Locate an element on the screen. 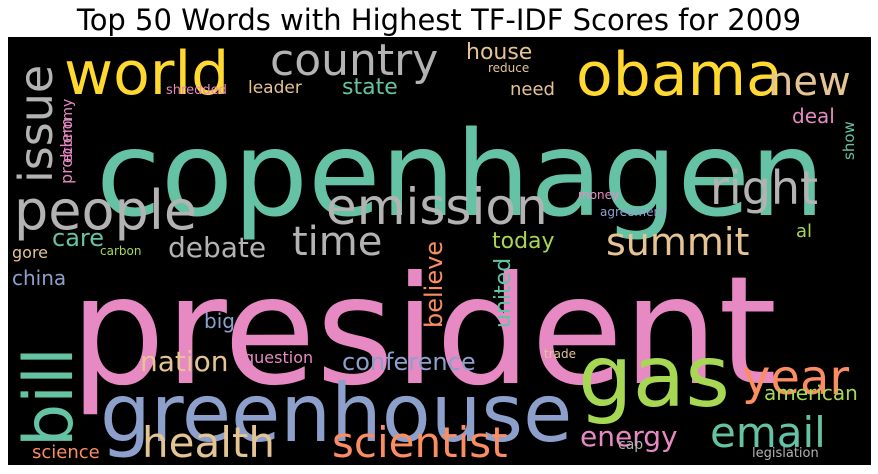 This screenshot has width=878, height=474. word-world: world is located at coordinates (146, 74).